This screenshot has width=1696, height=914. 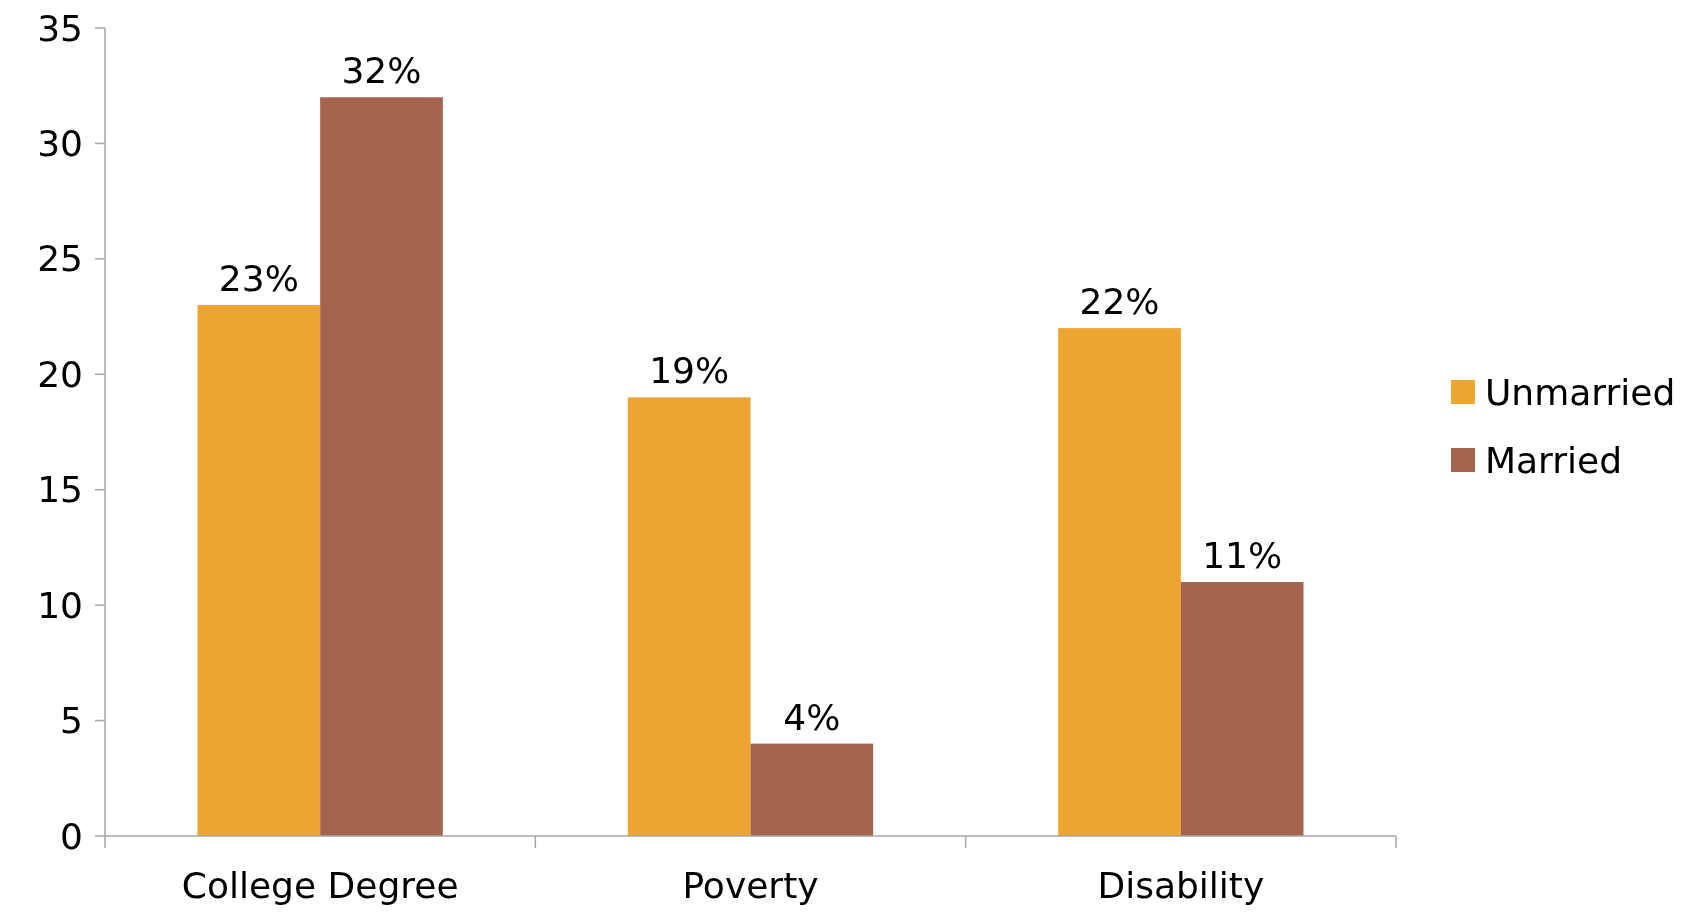 I want to click on data-label: 11%, so click(x=1242, y=556).